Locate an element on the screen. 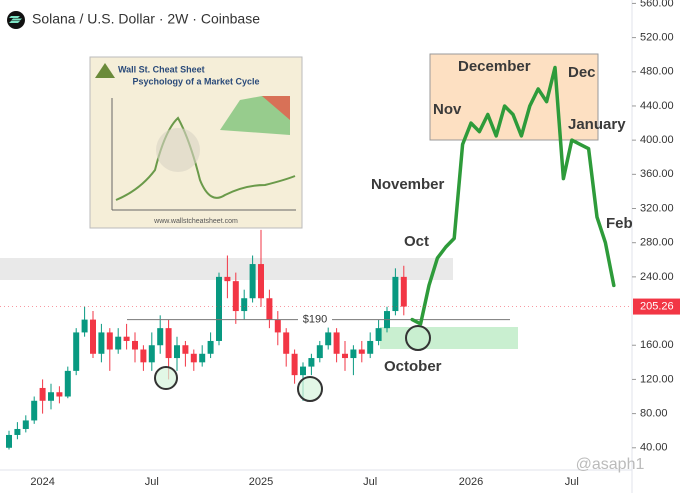 This screenshot has height=493, width=680. y-tick-label: 280.00 is located at coordinates (657, 243).